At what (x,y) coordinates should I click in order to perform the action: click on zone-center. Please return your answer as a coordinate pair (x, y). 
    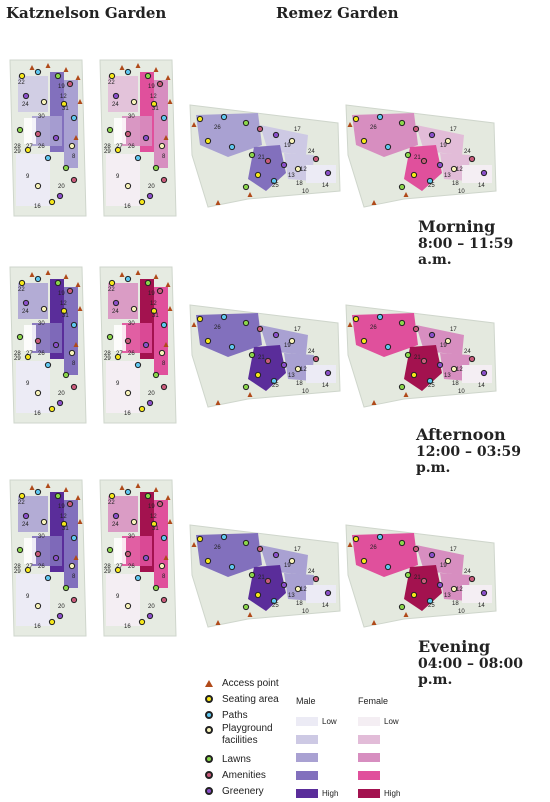
    Looking at the image, I should click on (137, 551).